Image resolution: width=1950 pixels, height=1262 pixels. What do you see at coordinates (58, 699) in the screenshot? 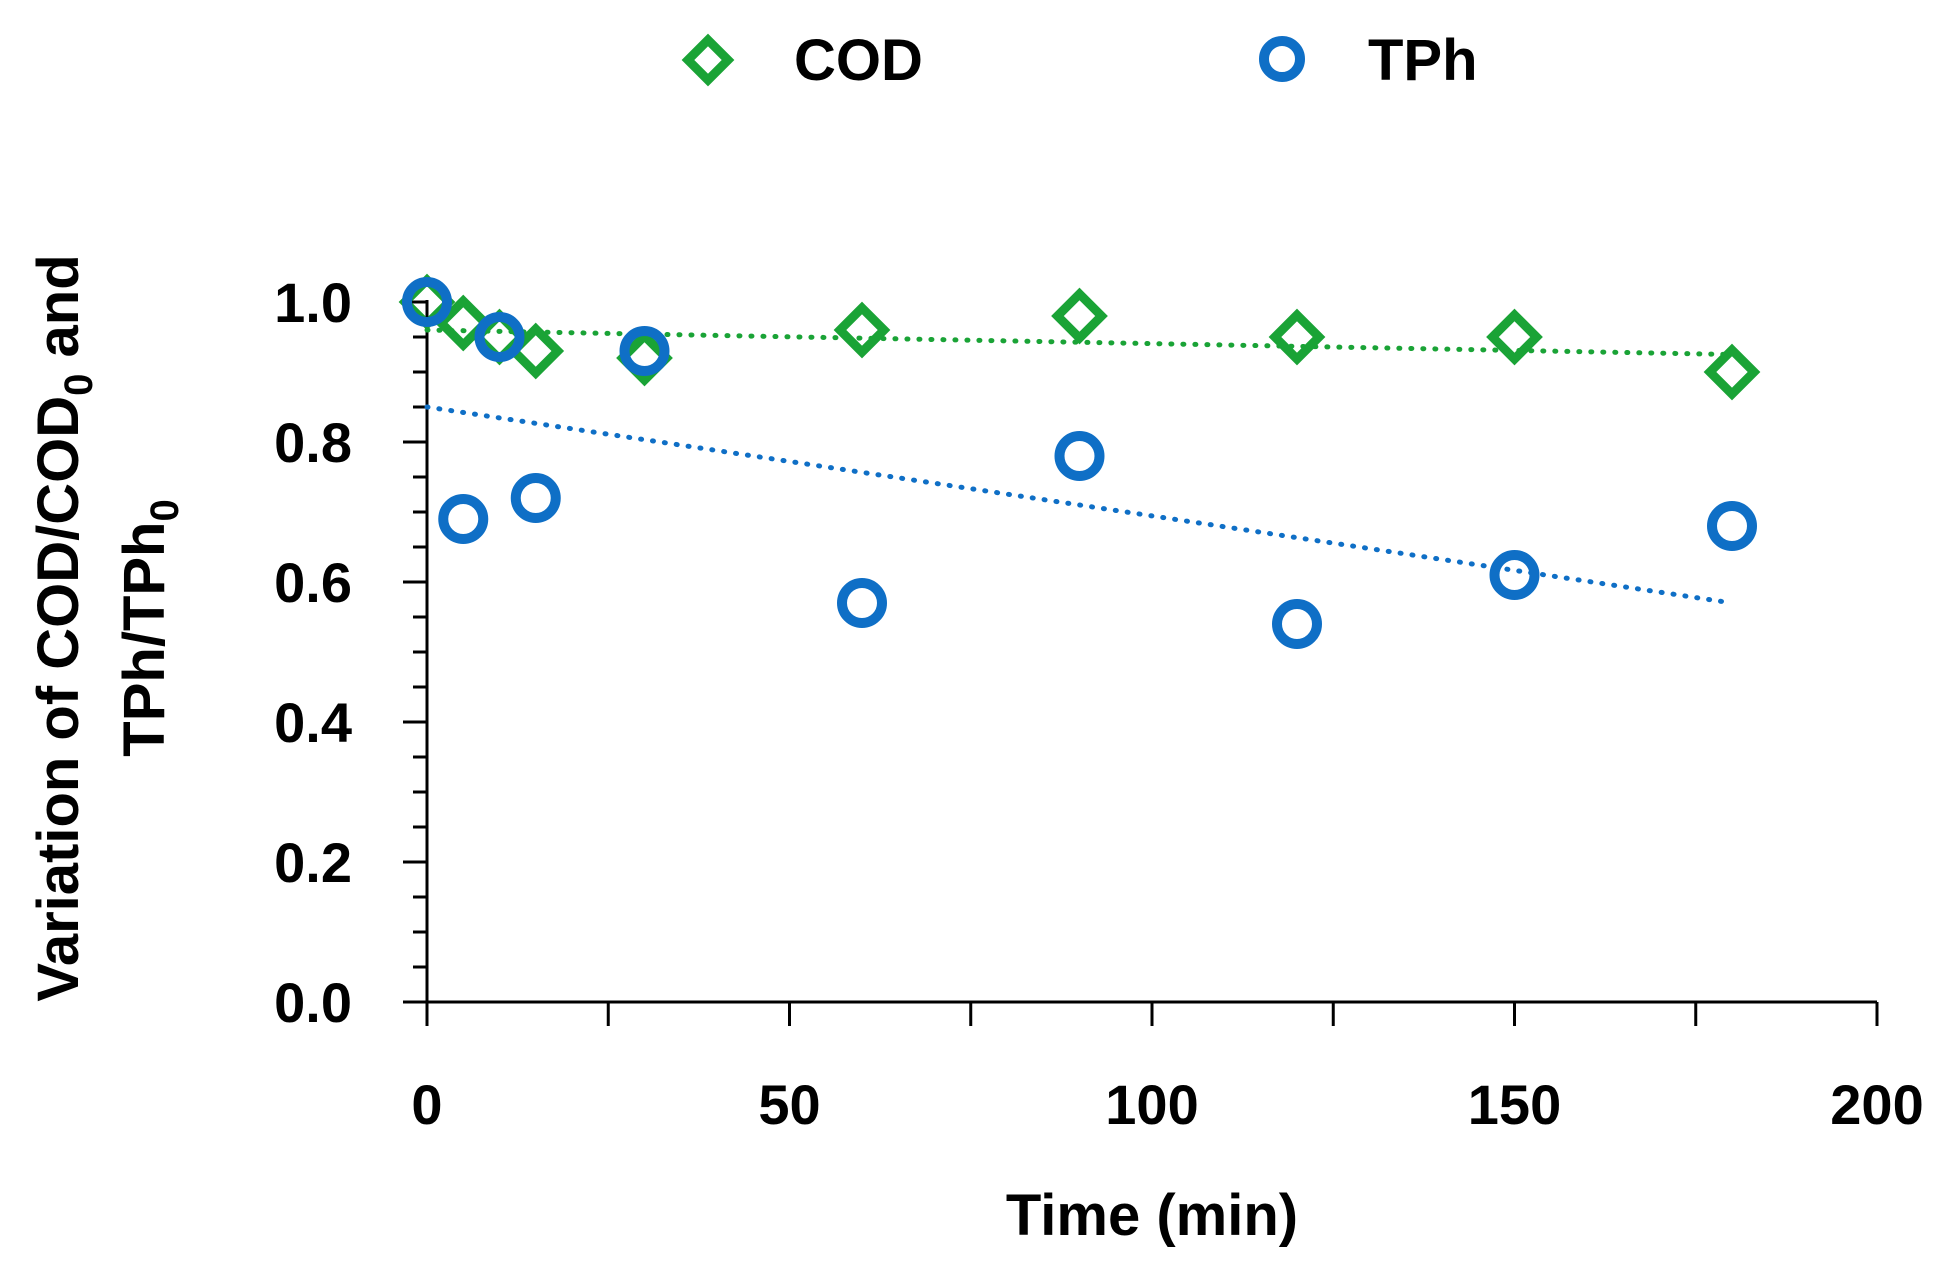
I see `y-axis-title-line-1-main: Variation of COD/COD` at bounding box center [58, 699].